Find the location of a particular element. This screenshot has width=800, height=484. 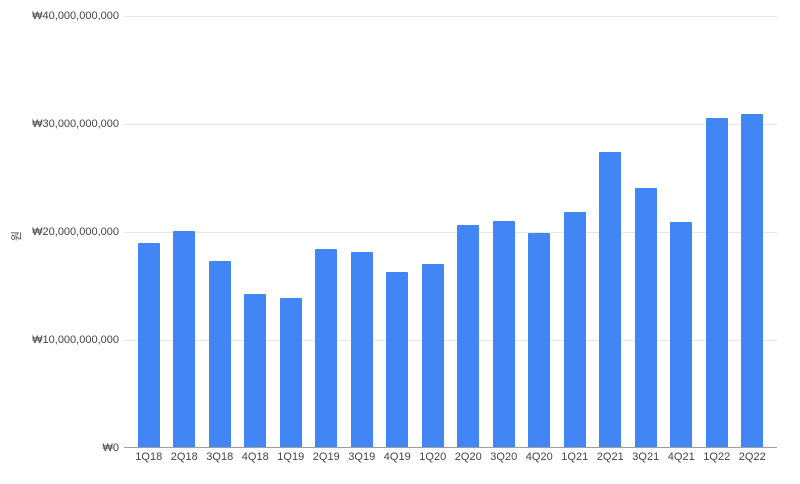

bar-1Q22 is located at coordinates (716, 282).